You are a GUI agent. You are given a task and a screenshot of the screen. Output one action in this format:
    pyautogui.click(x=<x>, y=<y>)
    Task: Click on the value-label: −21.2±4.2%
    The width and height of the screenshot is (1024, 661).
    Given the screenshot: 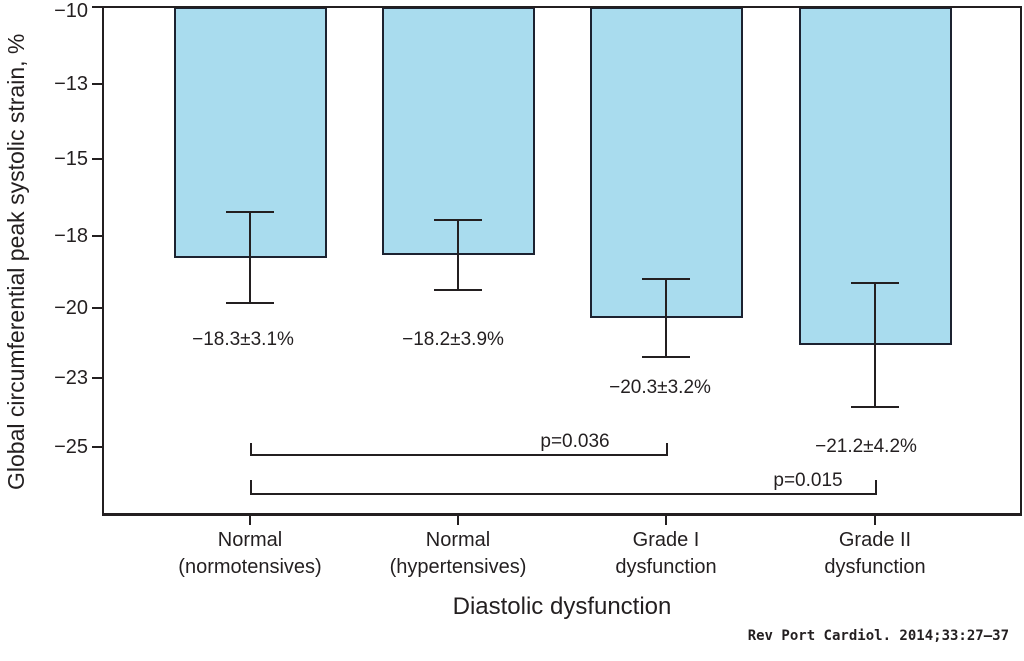 What is the action you would take?
    pyautogui.click(x=866, y=446)
    